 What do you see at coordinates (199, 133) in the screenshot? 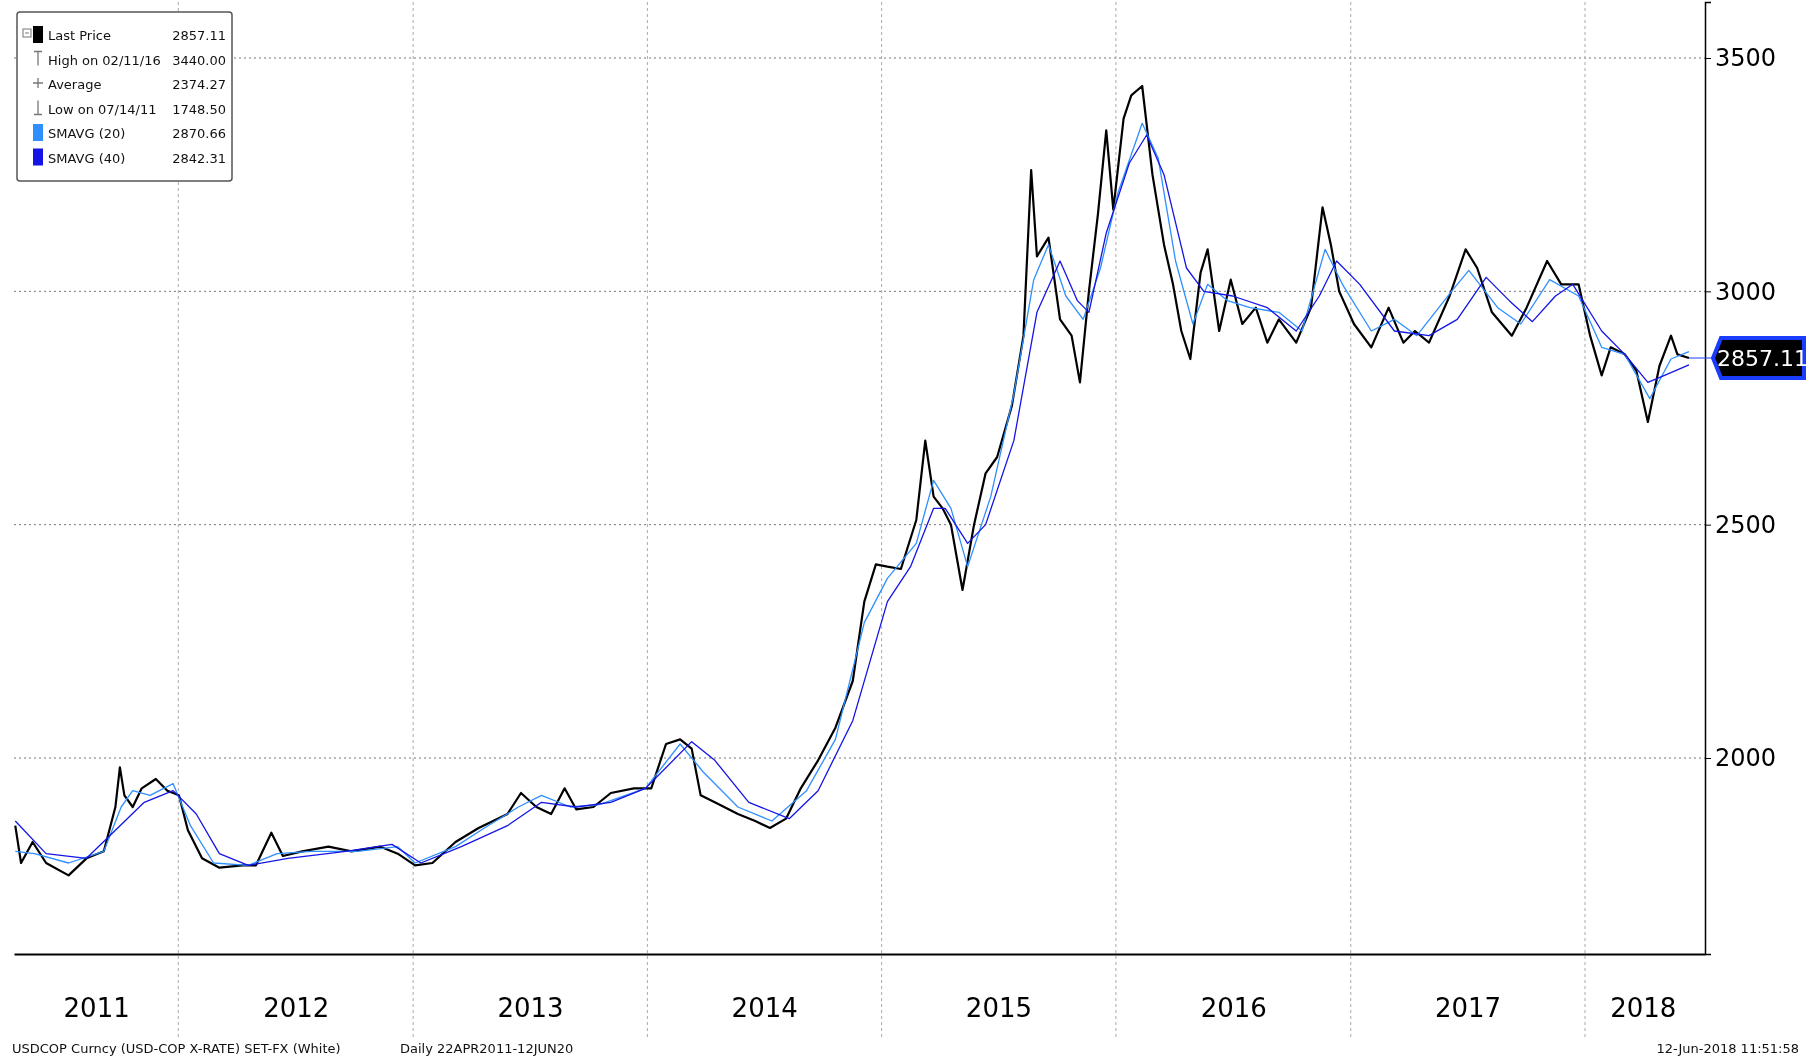
I see `annotation: 2870.66` at bounding box center [199, 133].